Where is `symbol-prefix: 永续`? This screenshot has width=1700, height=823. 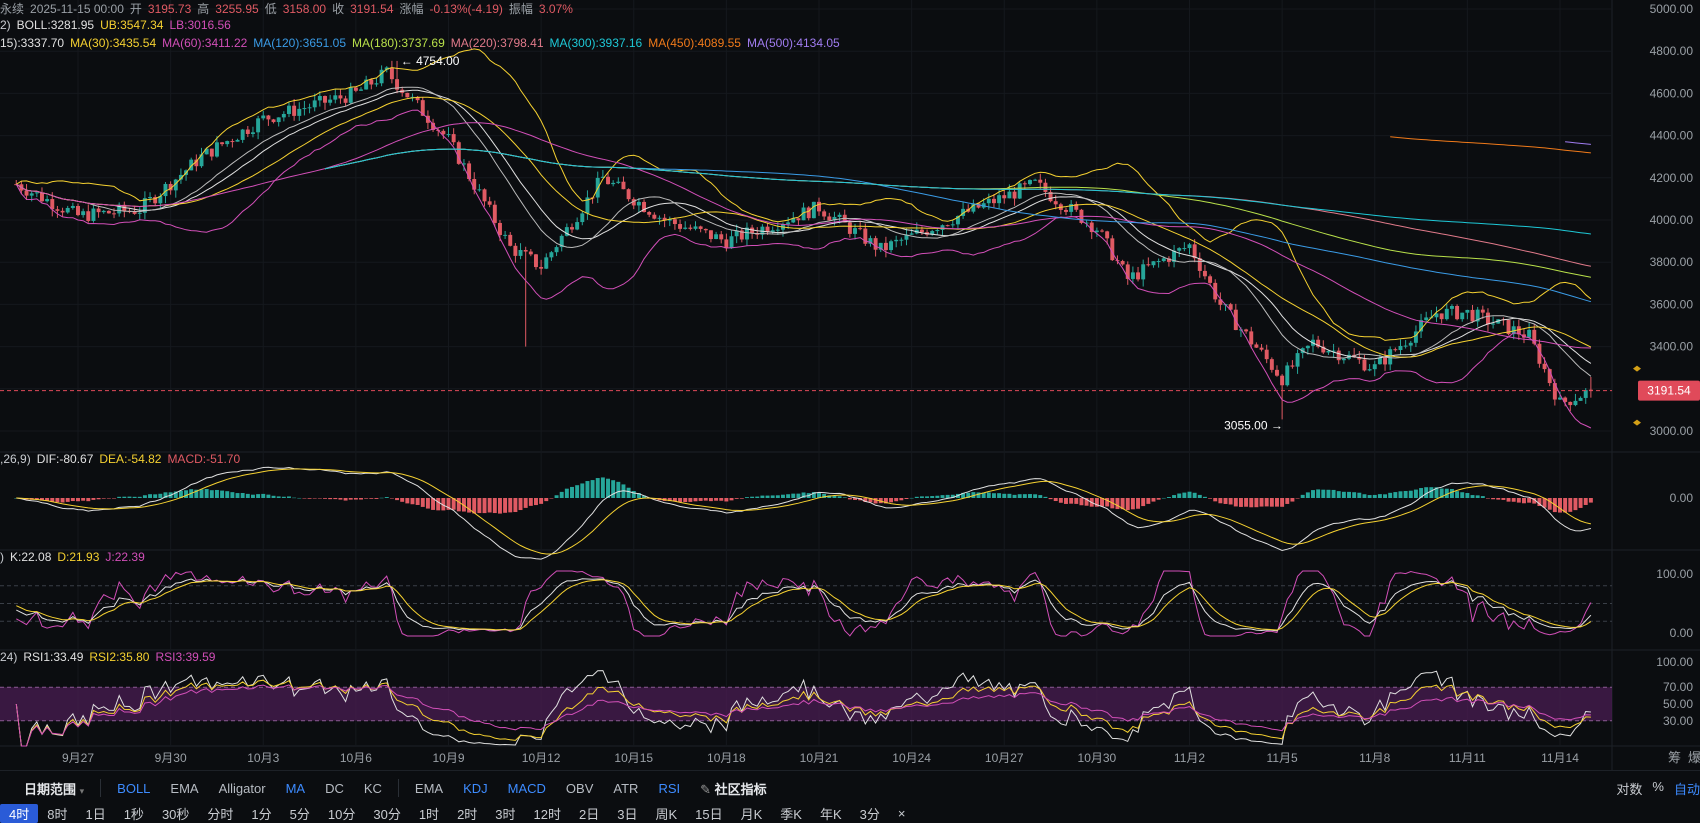
symbol-prefix: 永续 is located at coordinates (12, 9).